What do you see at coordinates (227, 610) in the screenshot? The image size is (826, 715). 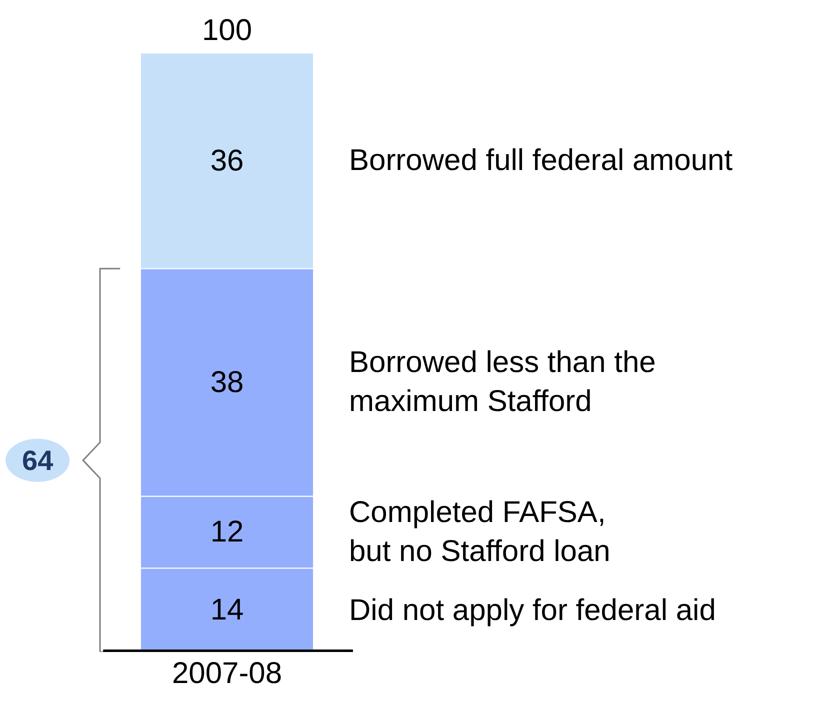 I see `data-label: 14` at bounding box center [227, 610].